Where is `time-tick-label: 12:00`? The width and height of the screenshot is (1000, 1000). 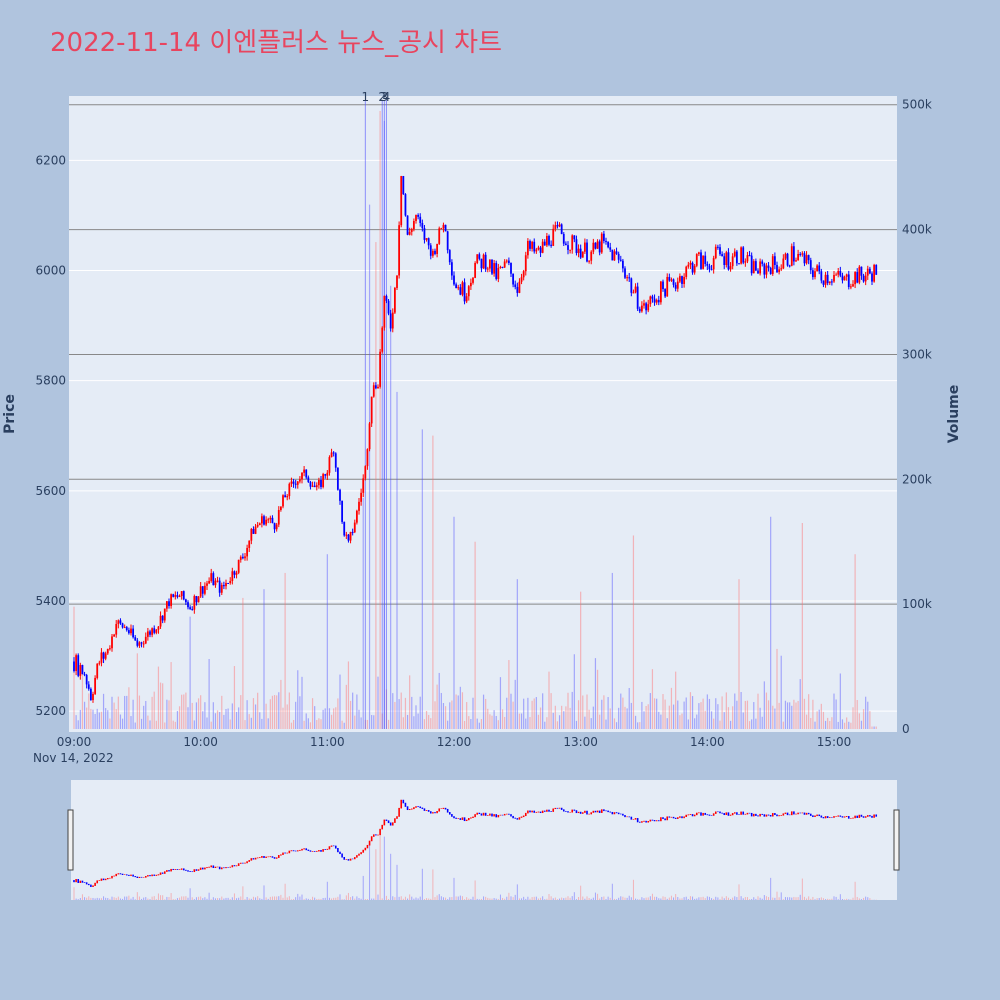
time-tick-label: 12:00 is located at coordinates (454, 742).